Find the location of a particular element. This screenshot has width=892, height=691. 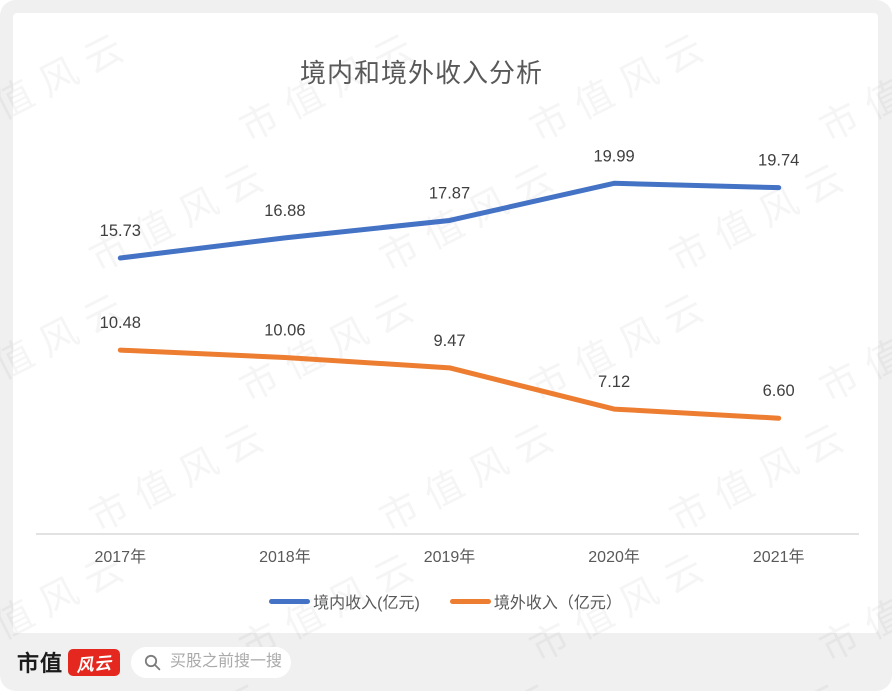

legend-item-1: 境外收入（亿元） is located at coordinates (535, 601).